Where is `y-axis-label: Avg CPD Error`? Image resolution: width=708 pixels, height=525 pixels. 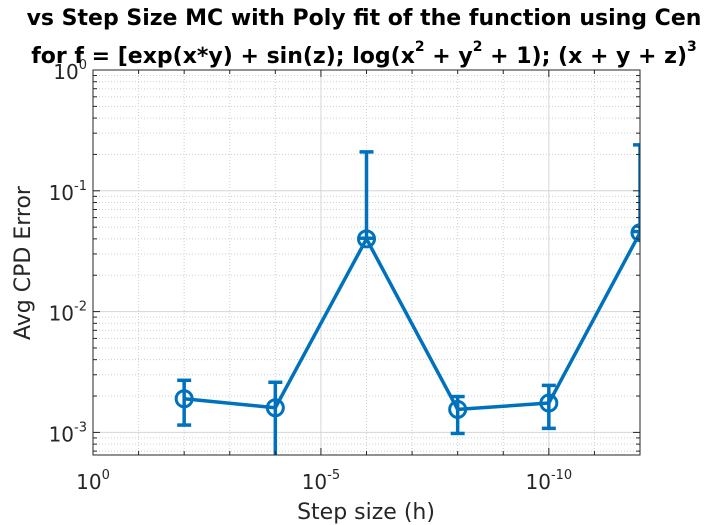
y-axis-label: Avg CPD Error is located at coordinates (23, 262).